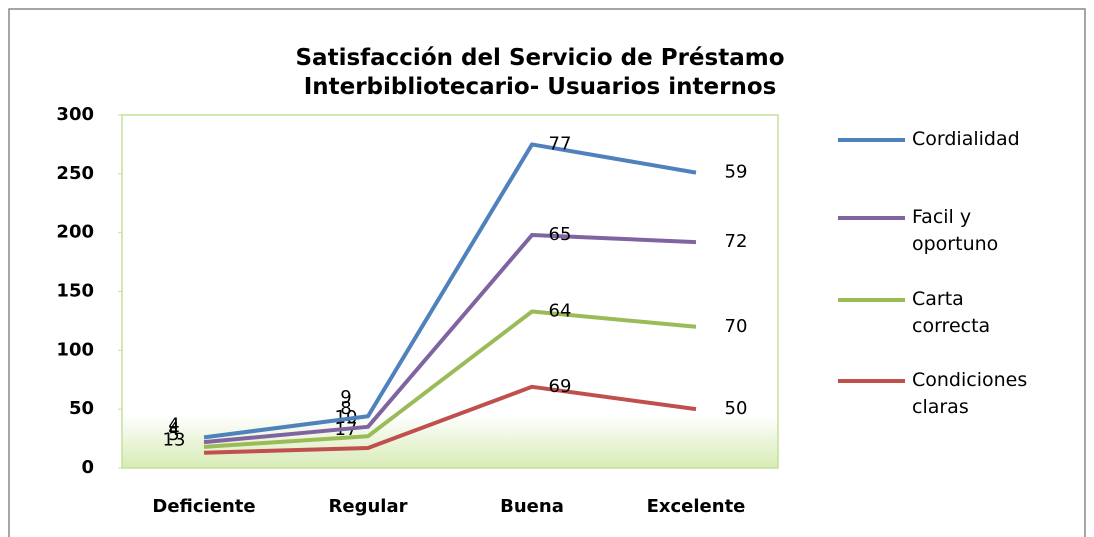  Describe the element at coordinates (736, 326) in the screenshot. I see `data-label: 70` at that location.